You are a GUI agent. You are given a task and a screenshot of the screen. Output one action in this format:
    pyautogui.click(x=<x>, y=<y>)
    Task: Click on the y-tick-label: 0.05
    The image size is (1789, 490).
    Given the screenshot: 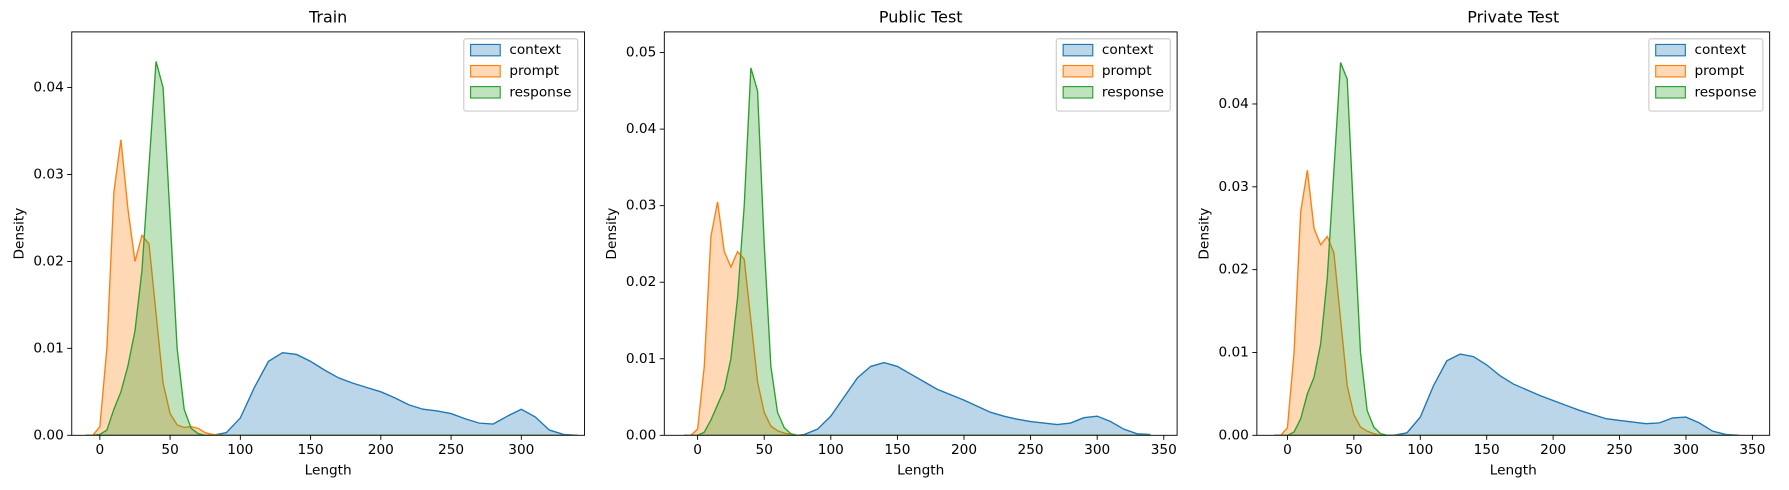 What is the action you would take?
    pyautogui.click(x=641, y=53)
    